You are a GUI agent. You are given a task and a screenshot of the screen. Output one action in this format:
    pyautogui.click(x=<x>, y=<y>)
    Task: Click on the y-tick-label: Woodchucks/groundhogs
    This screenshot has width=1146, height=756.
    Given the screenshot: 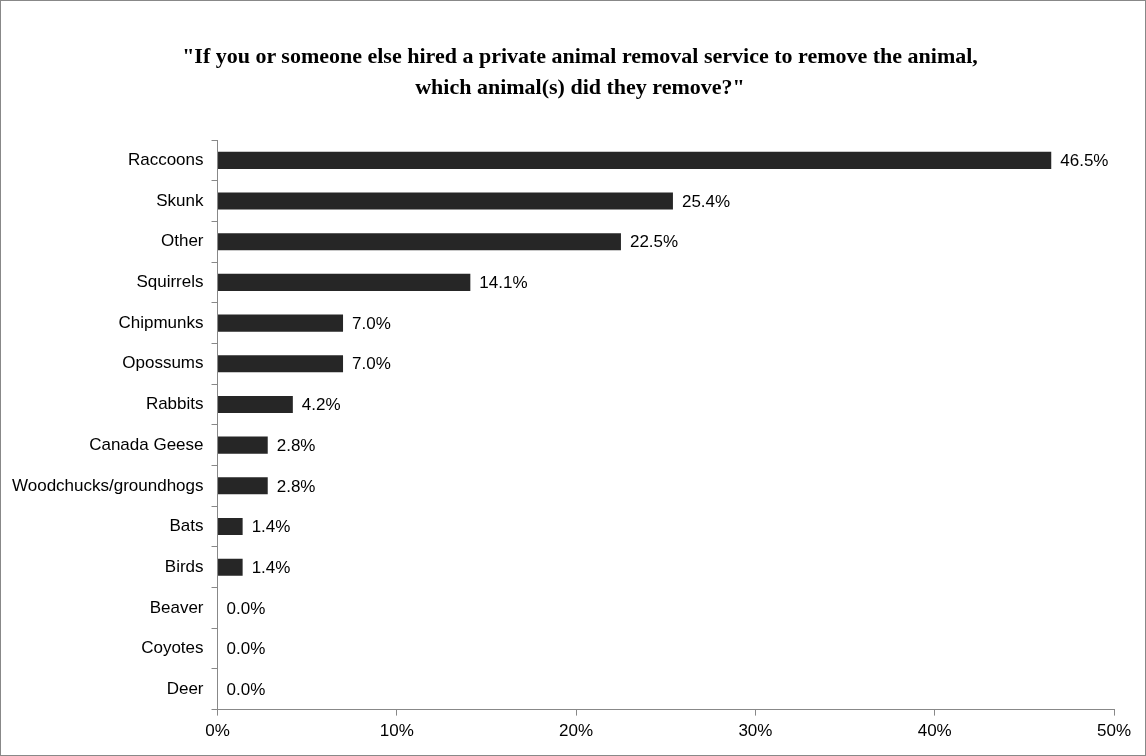 What is the action you would take?
    pyautogui.click(x=107, y=485)
    